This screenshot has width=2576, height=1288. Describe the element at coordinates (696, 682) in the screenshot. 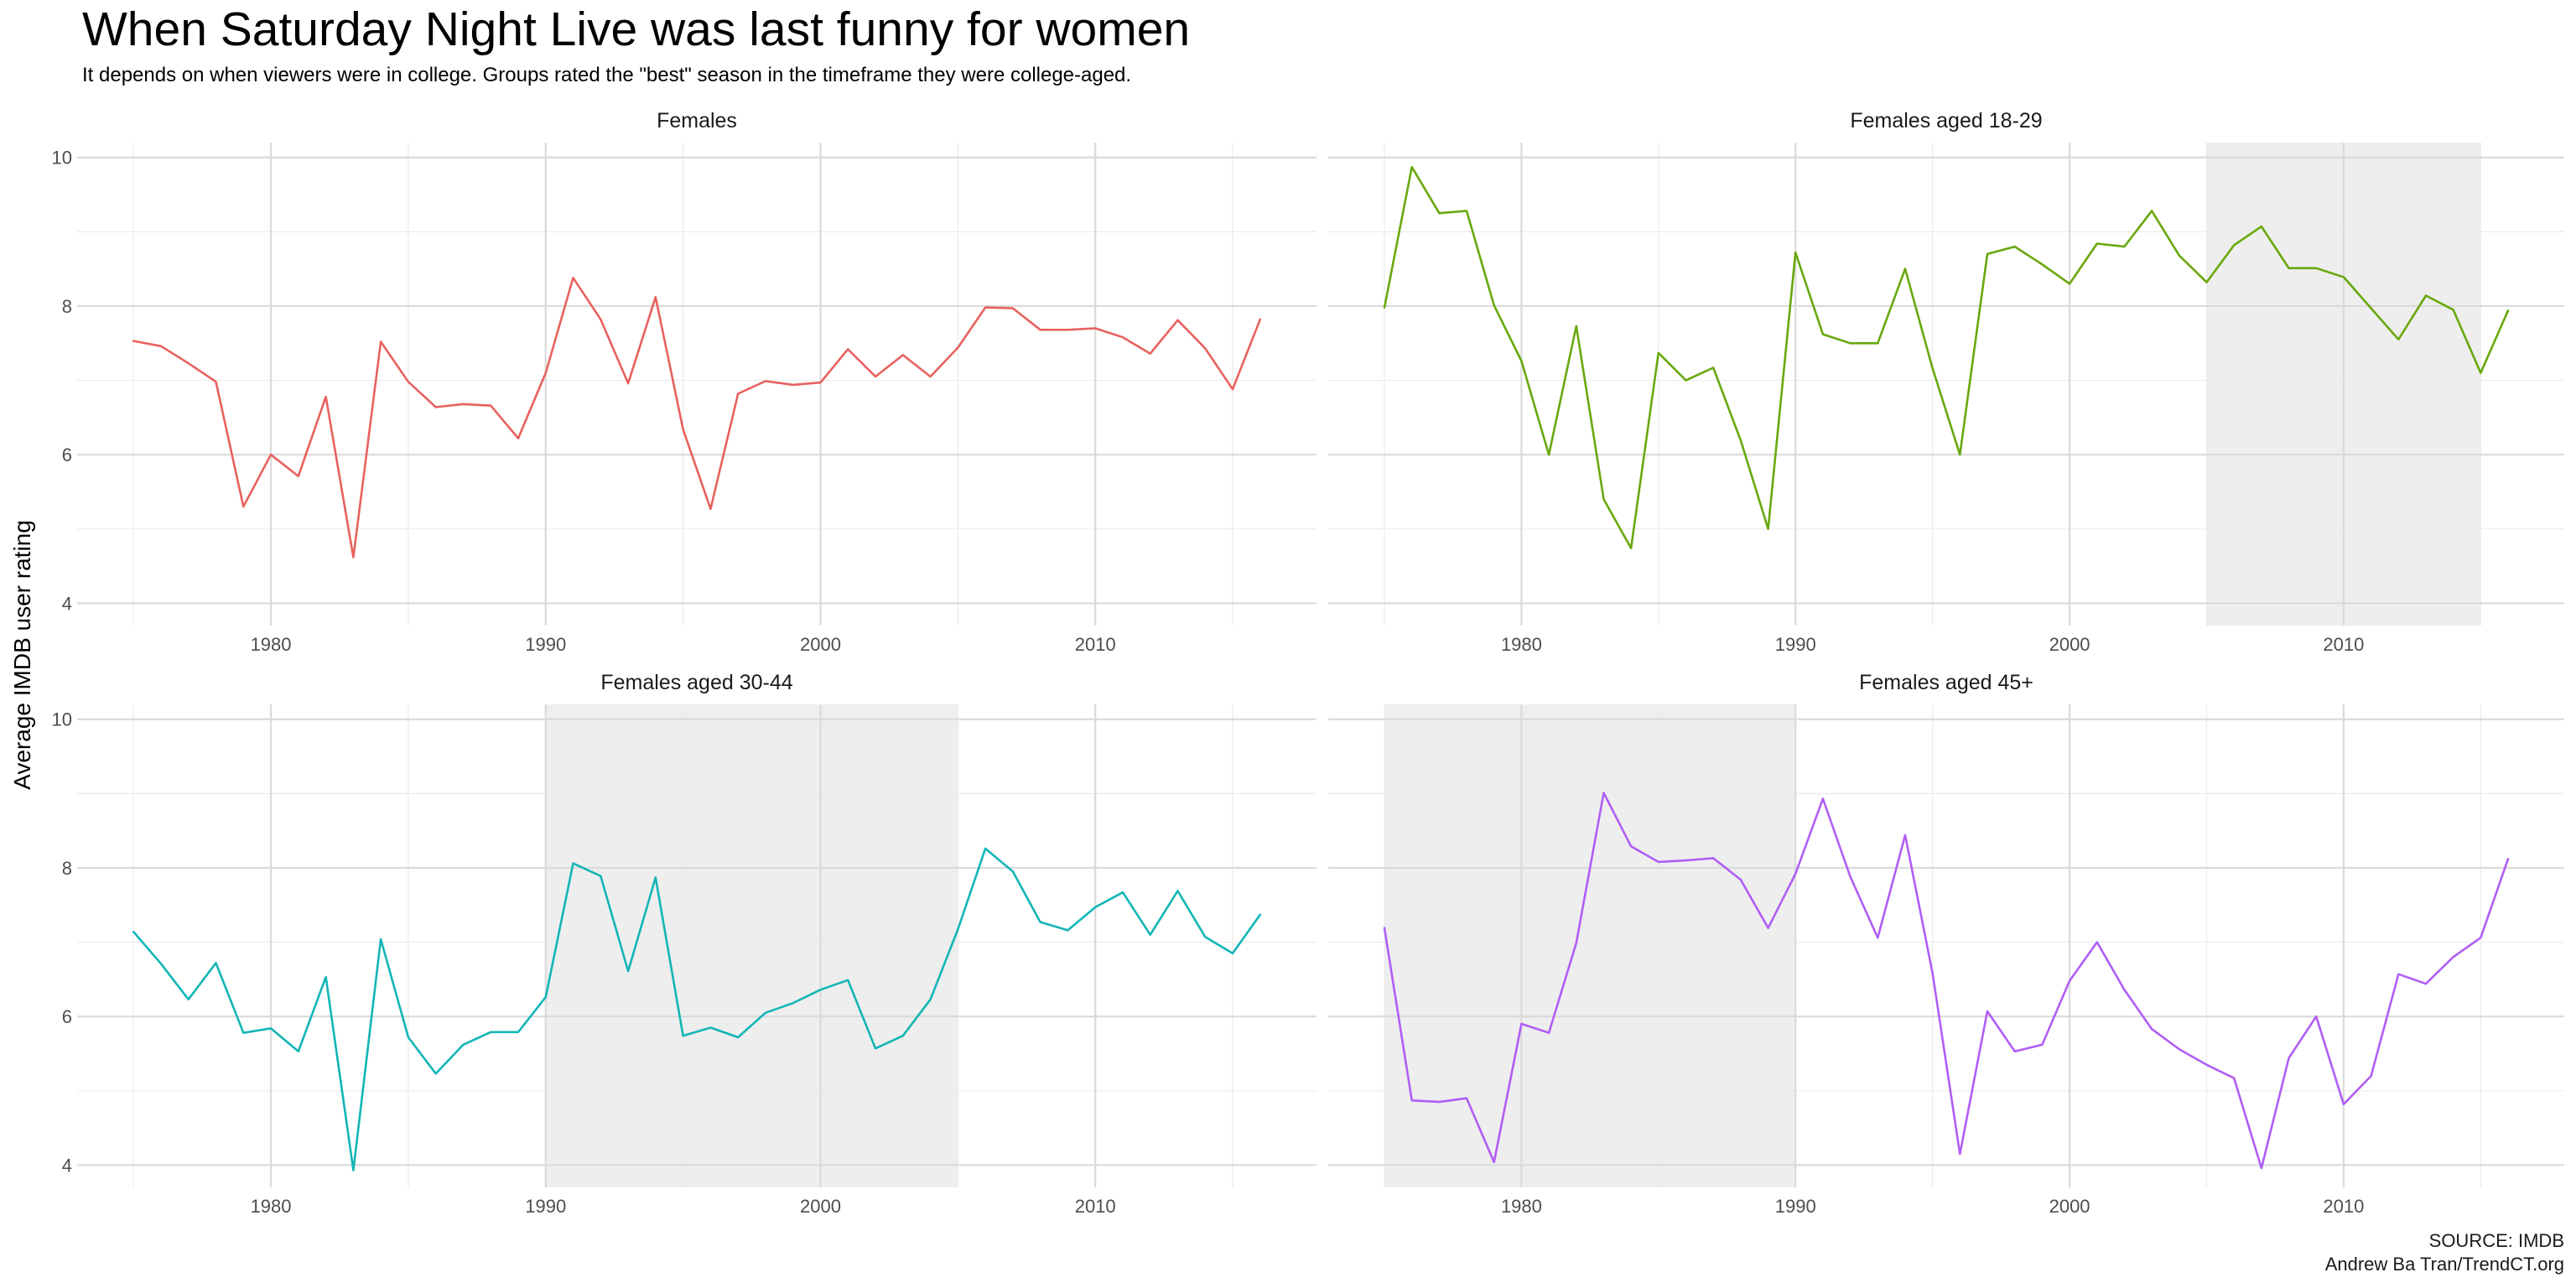

I see `panel-title: Females aged 30-44` at that location.